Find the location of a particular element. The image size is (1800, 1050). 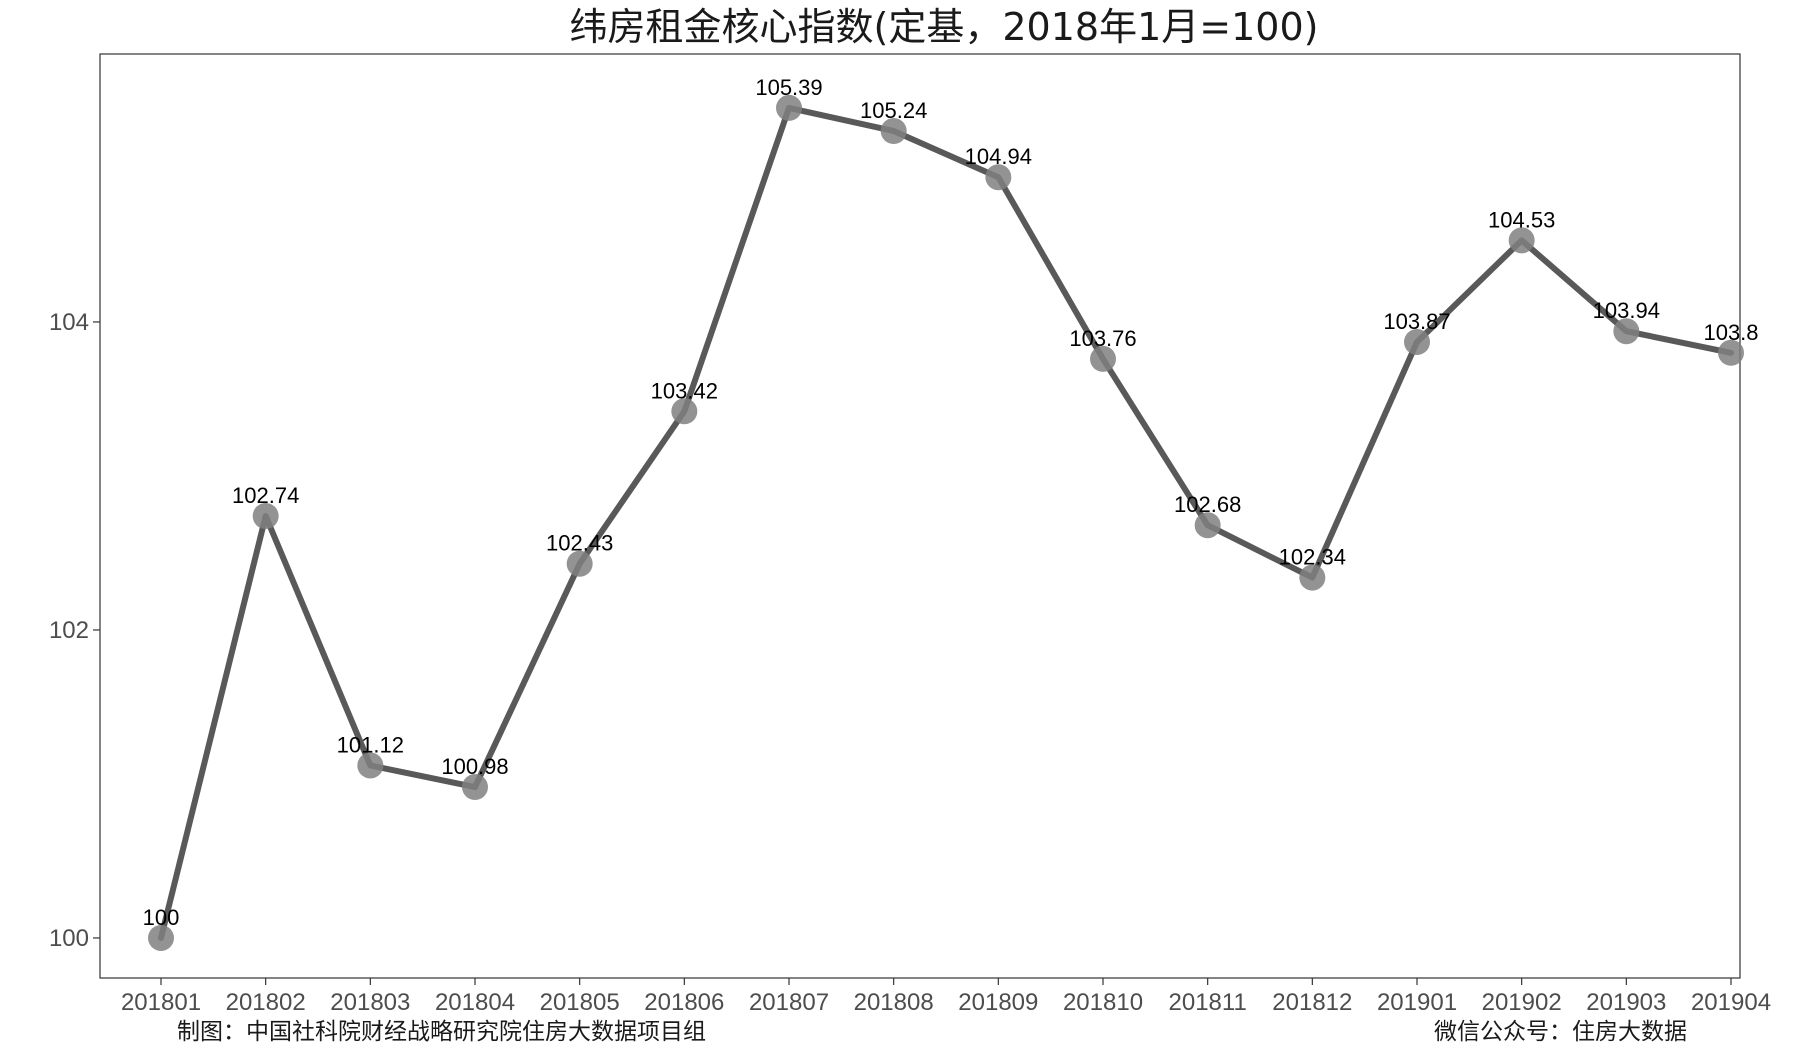

x-tick-label: 201904 is located at coordinates (1731, 1002).